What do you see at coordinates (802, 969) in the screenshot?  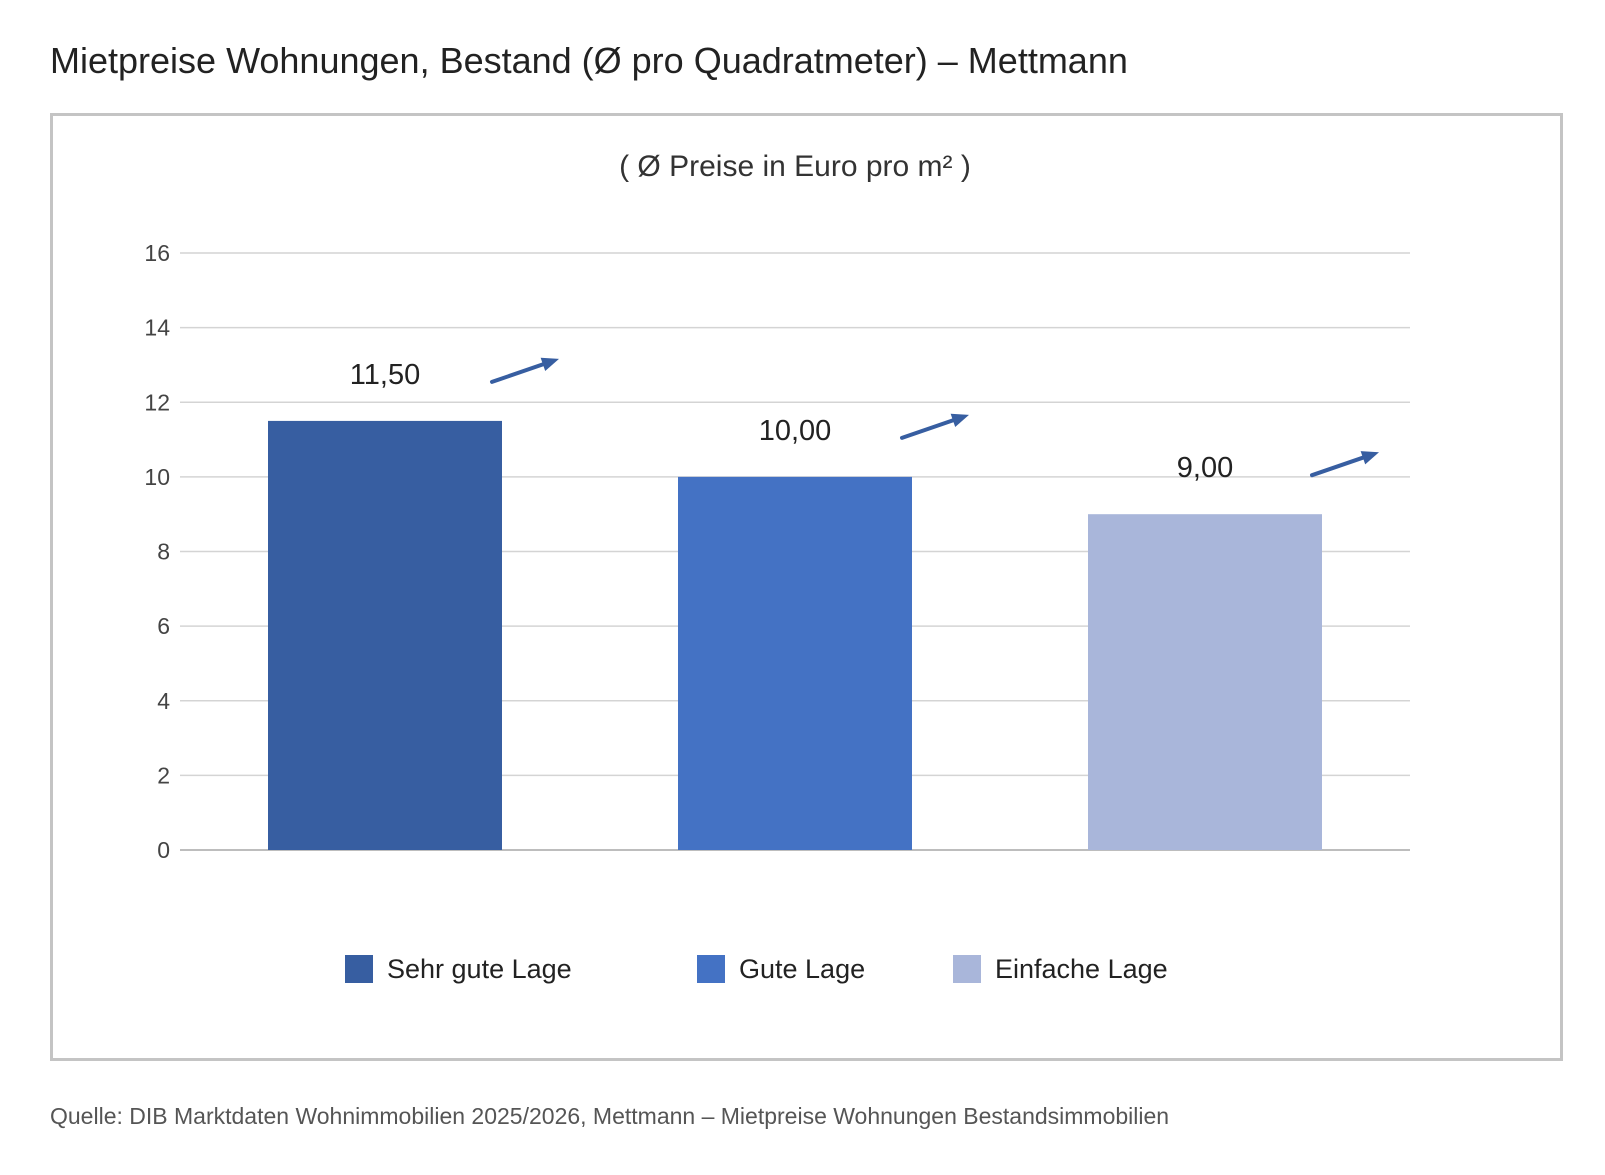 I see `legend-label: Gute Lage` at bounding box center [802, 969].